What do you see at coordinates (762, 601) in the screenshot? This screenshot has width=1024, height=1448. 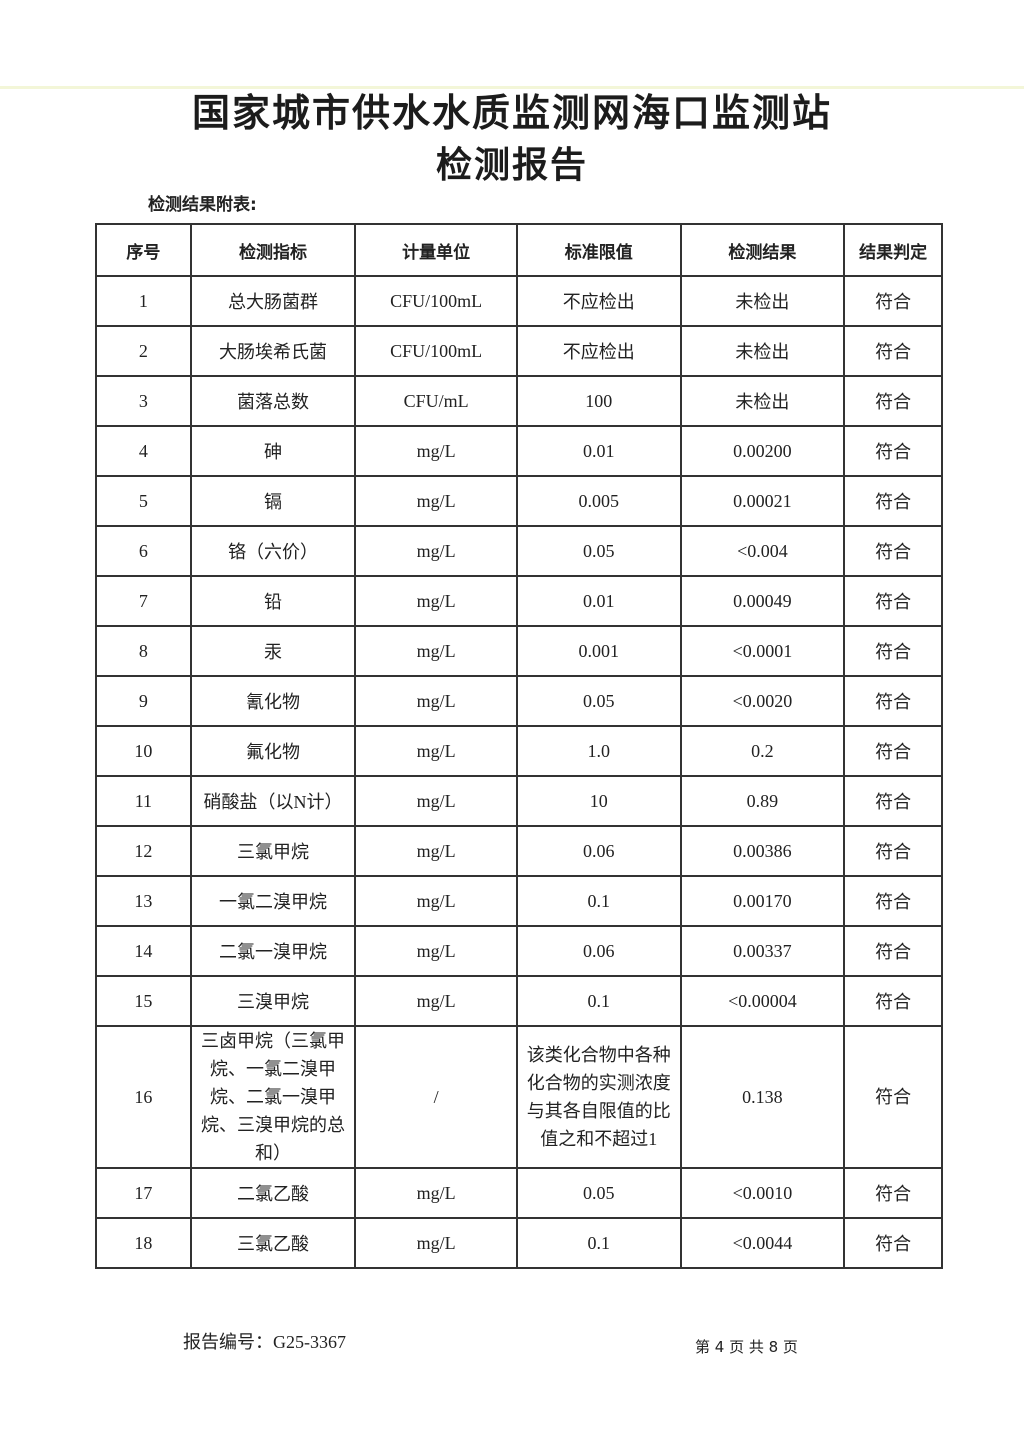 I see `table-cell: 0.00049` at bounding box center [762, 601].